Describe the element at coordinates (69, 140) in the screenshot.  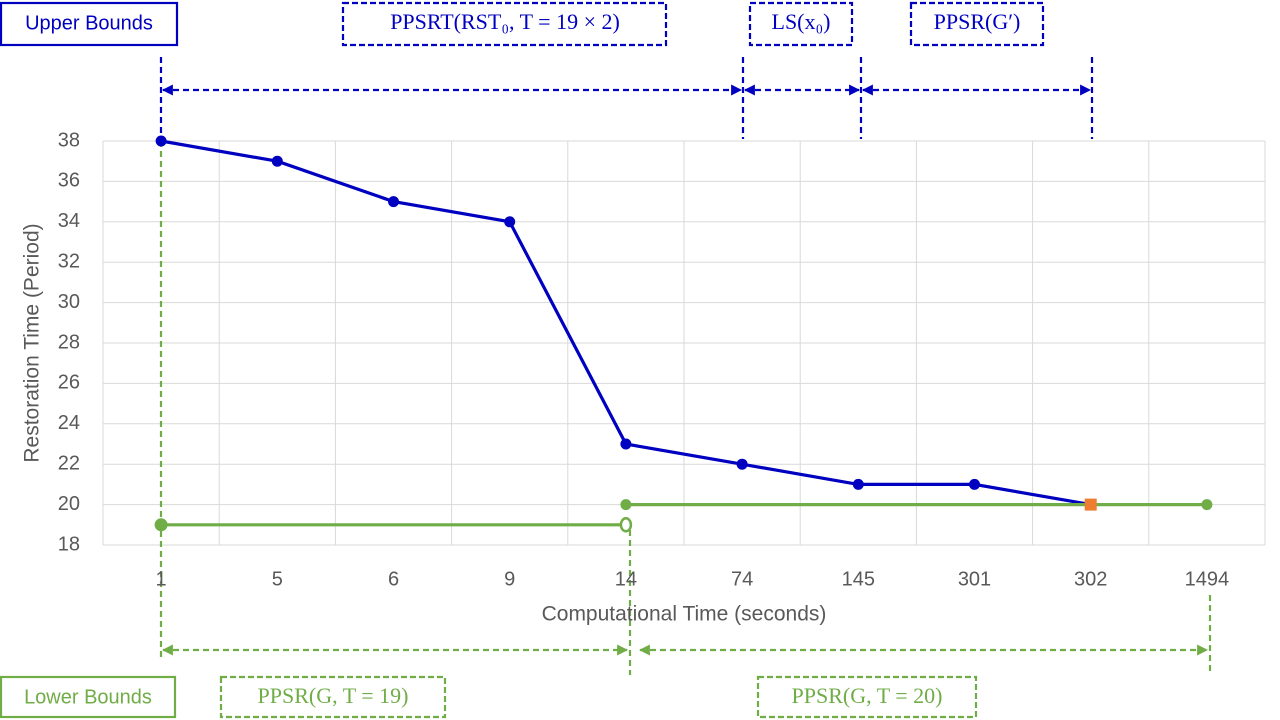
I see `y-tick-label: 38` at that location.